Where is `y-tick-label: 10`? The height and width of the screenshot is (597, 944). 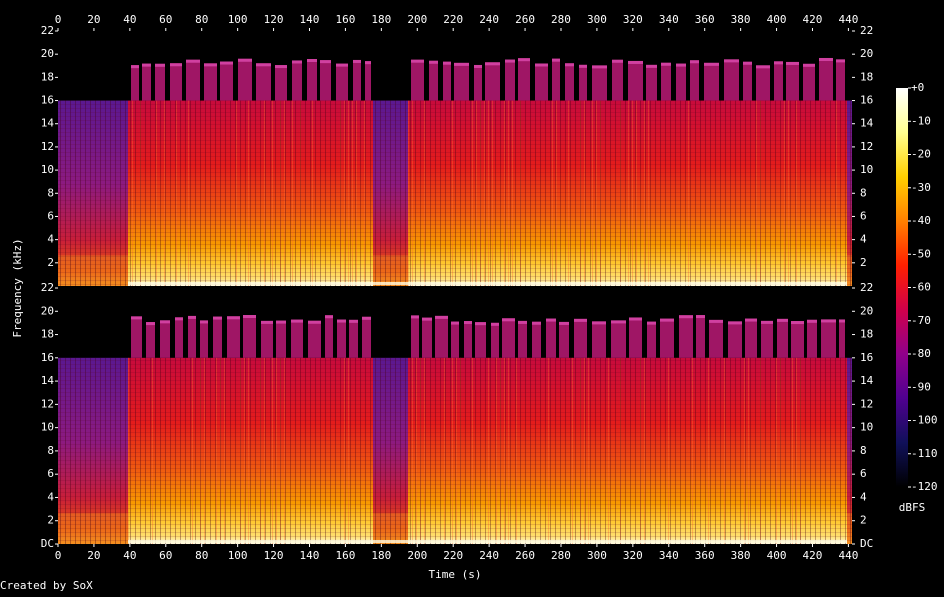
y-tick-label: 10 is located at coordinates (866, 169).